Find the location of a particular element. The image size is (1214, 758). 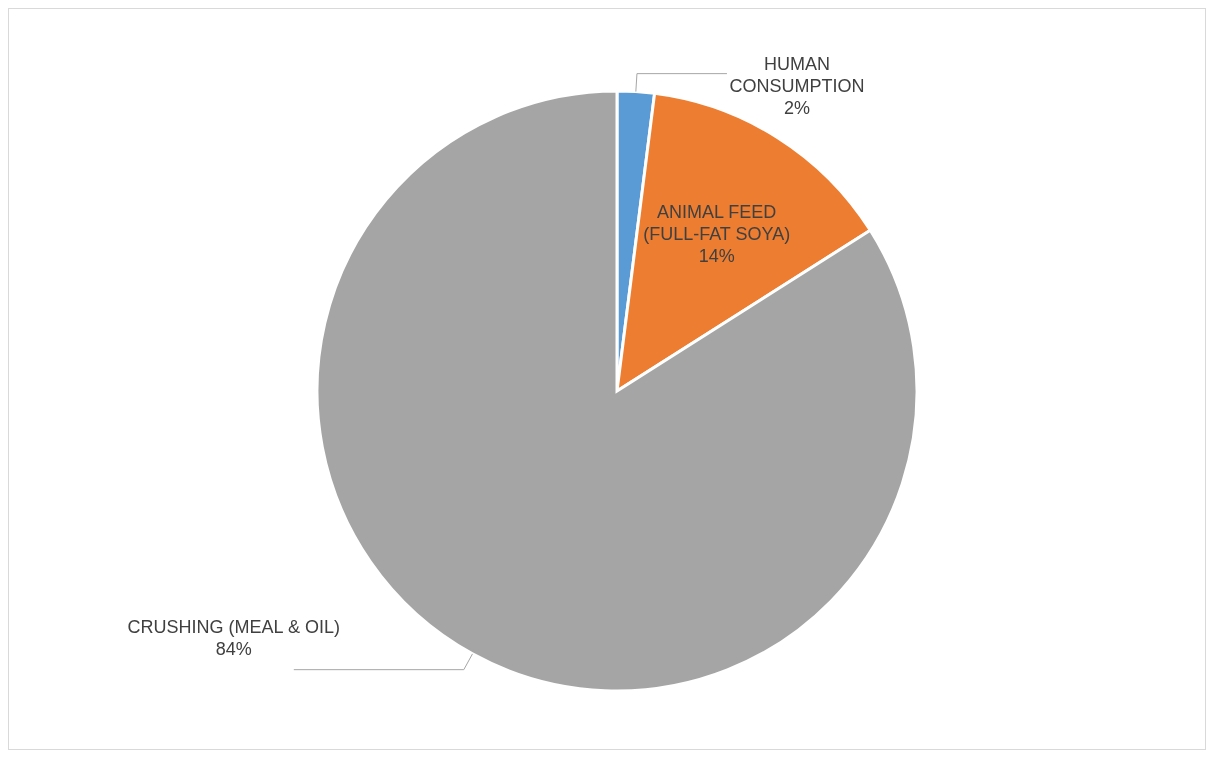

data-label: 84% is located at coordinates (233, 648).